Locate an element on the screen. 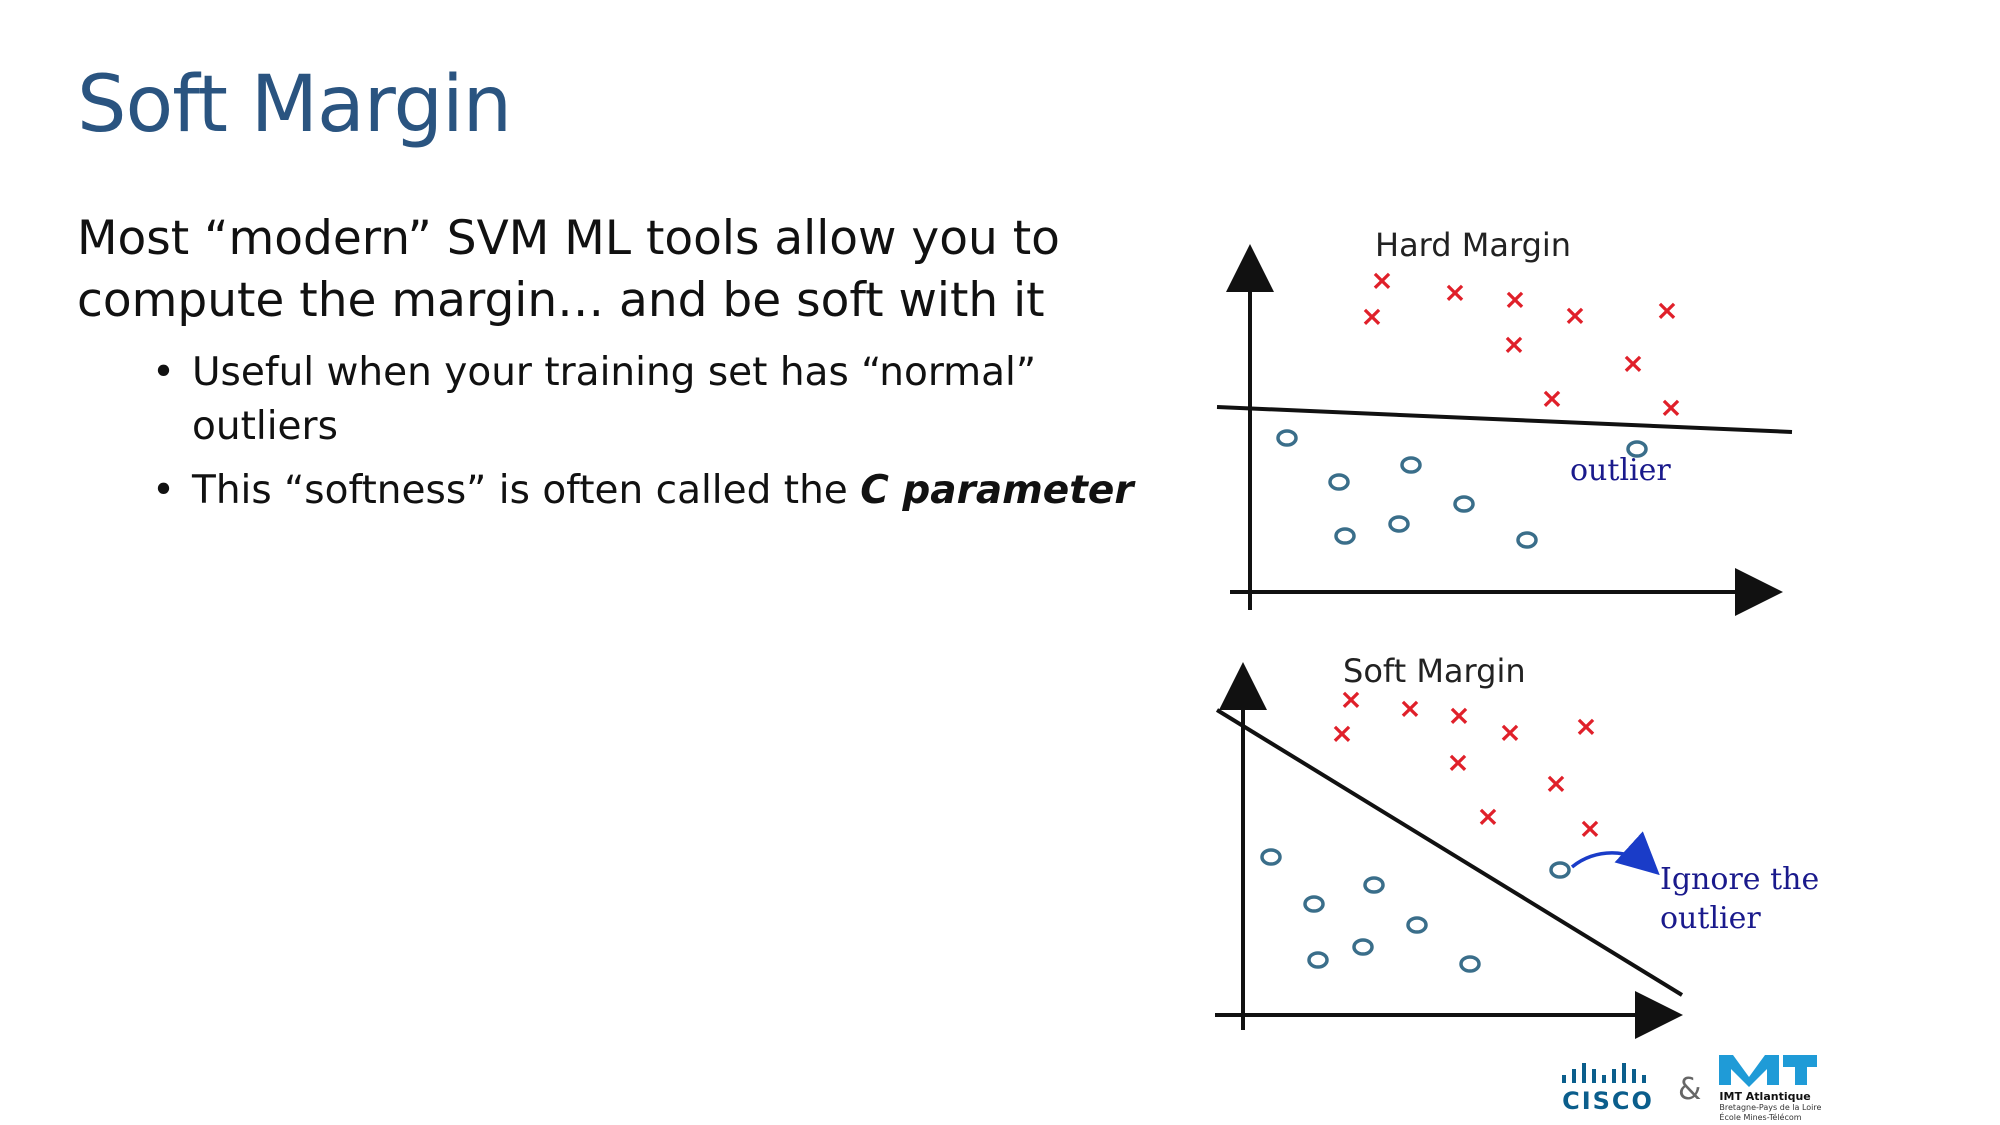 Image resolution: width=2000 pixels, height=1125 pixels. cisco-bars-icon is located at coordinates (1604, 1073).